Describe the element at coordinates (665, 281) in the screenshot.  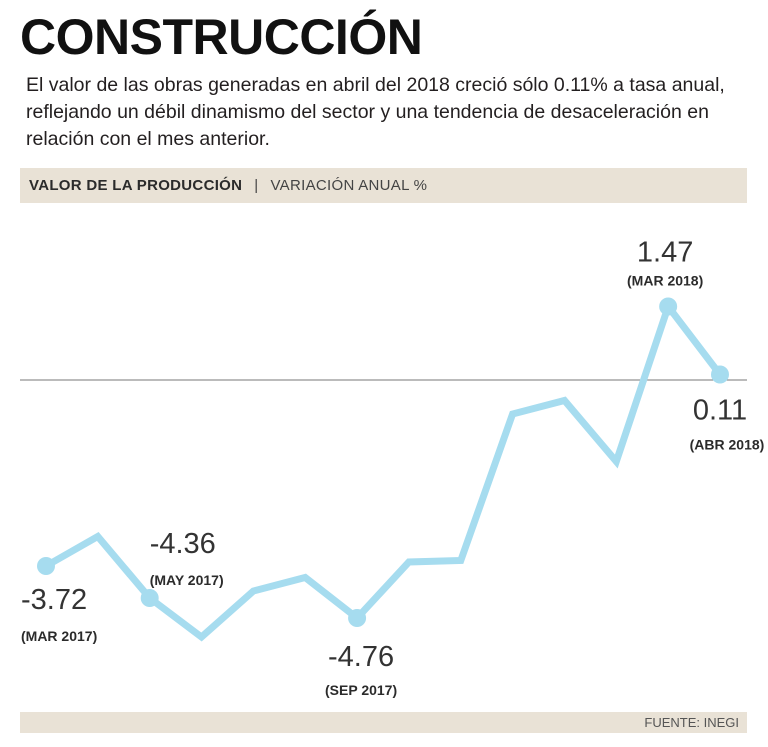
I see `data-date-label: (MAR 2018)` at that location.